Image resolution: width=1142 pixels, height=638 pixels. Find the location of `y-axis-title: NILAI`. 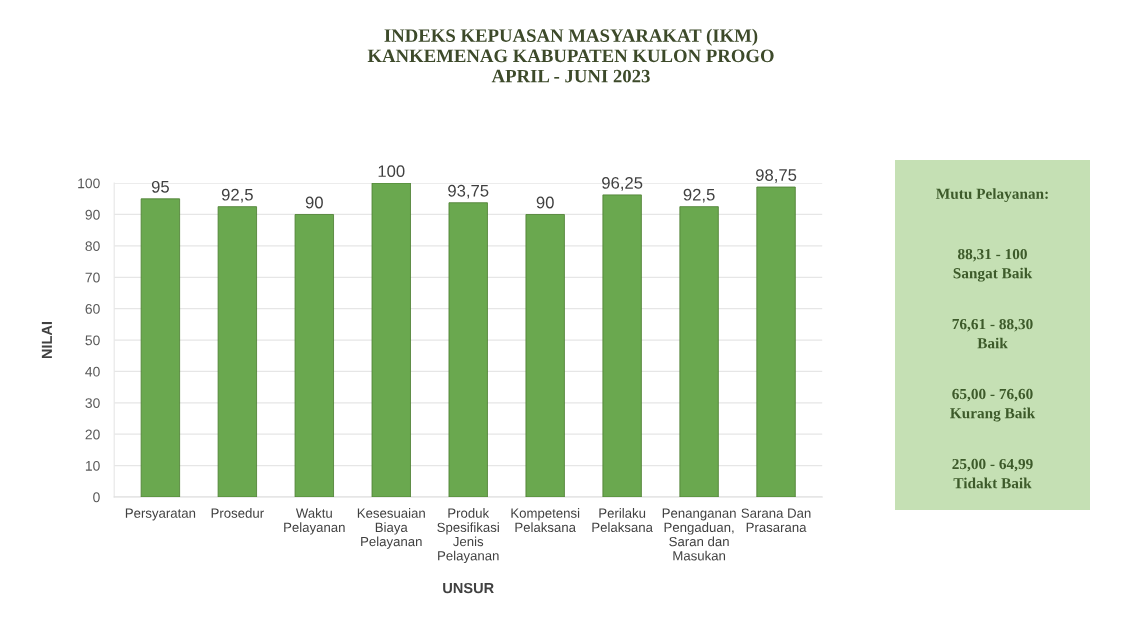

y-axis-title: NILAI is located at coordinates (46, 340).